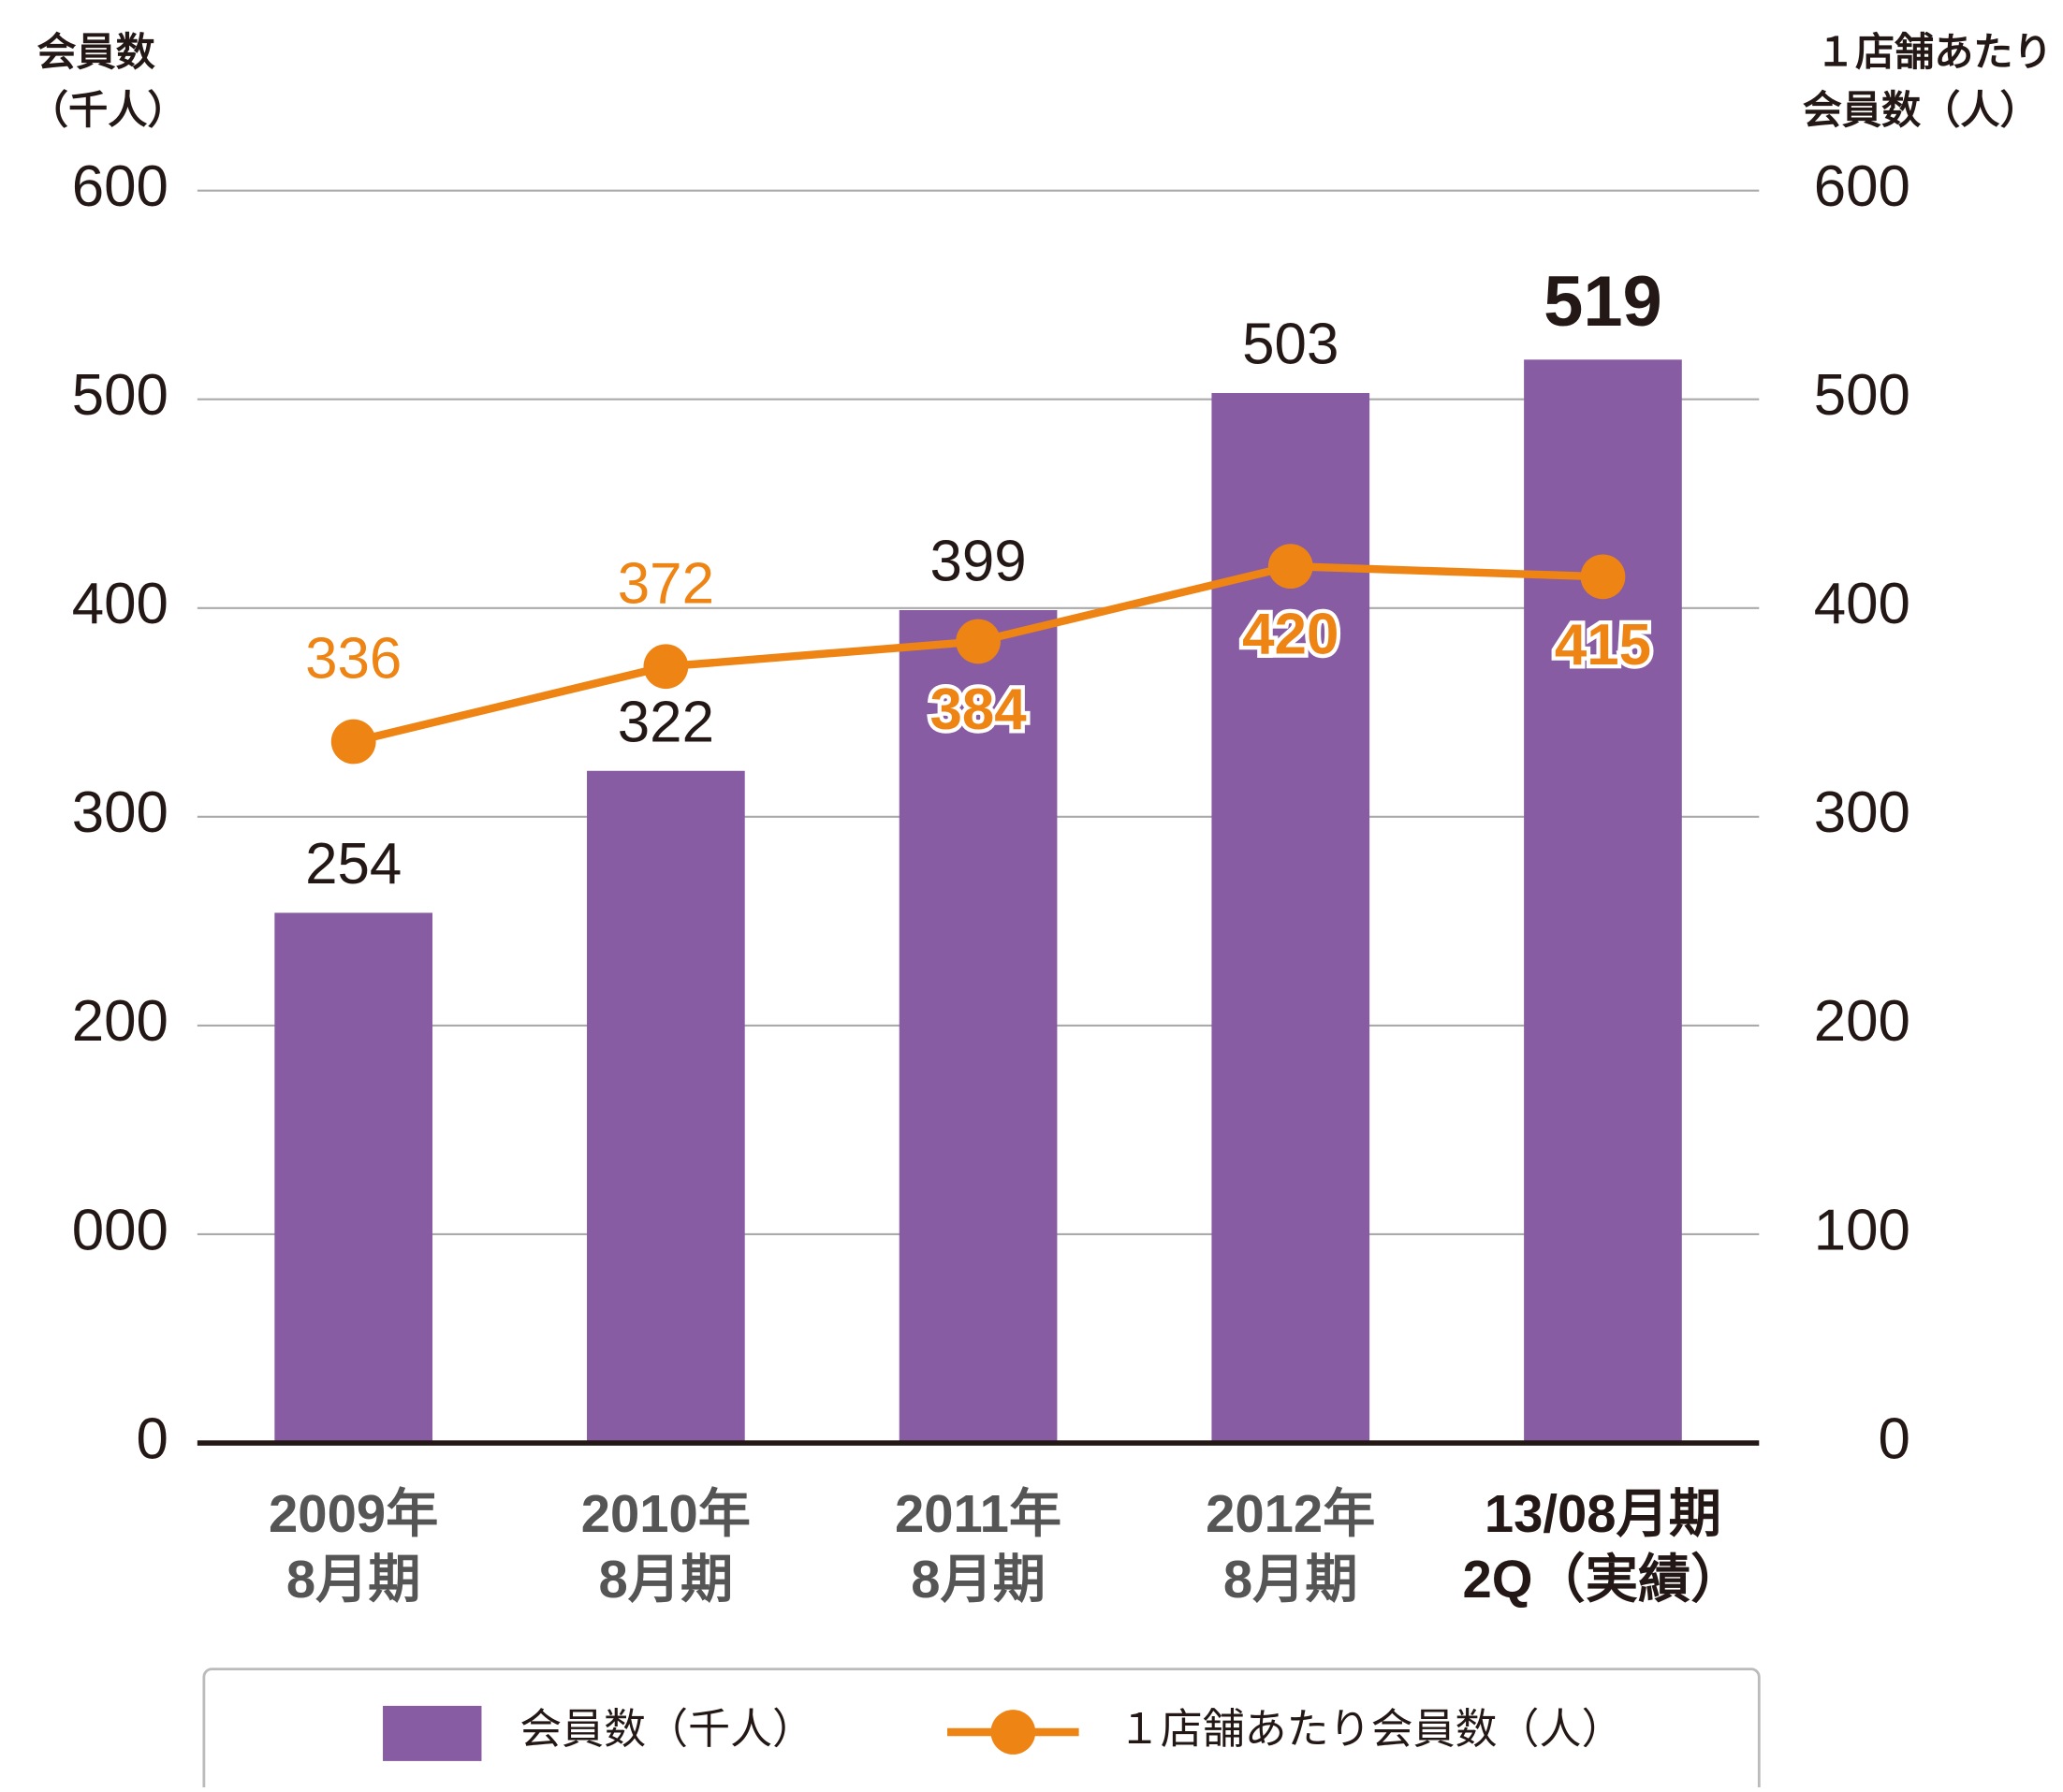 The width and height of the screenshot is (2063, 1792). What do you see at coordinates (120, 395) in the screenshot?
I see `y-tick-label: 500` at bounding box center [120, 395].